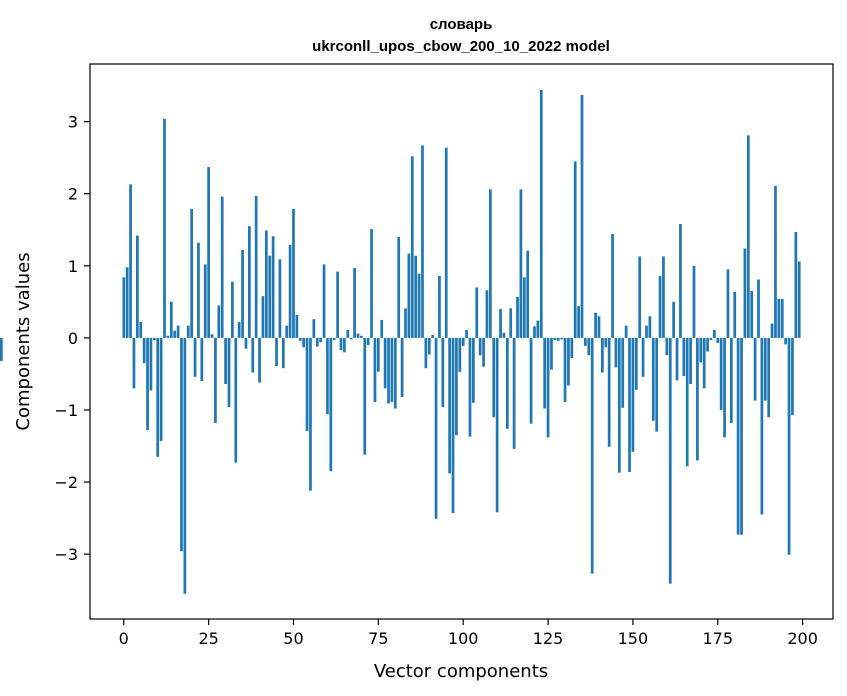  What do you see at coordinates (461, 24) in the screenshot?
I see `chart-title-line1: словарь` at bounding box center [461, 24].